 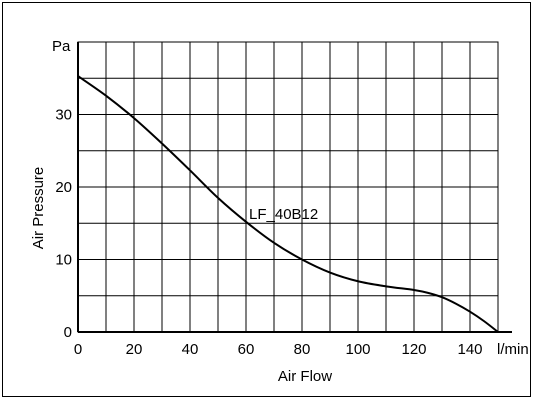 What do you see at coordinates (513, 349) in the screenshot?
I see `x-unit-label: l/min` at bounding box center [513, 349].